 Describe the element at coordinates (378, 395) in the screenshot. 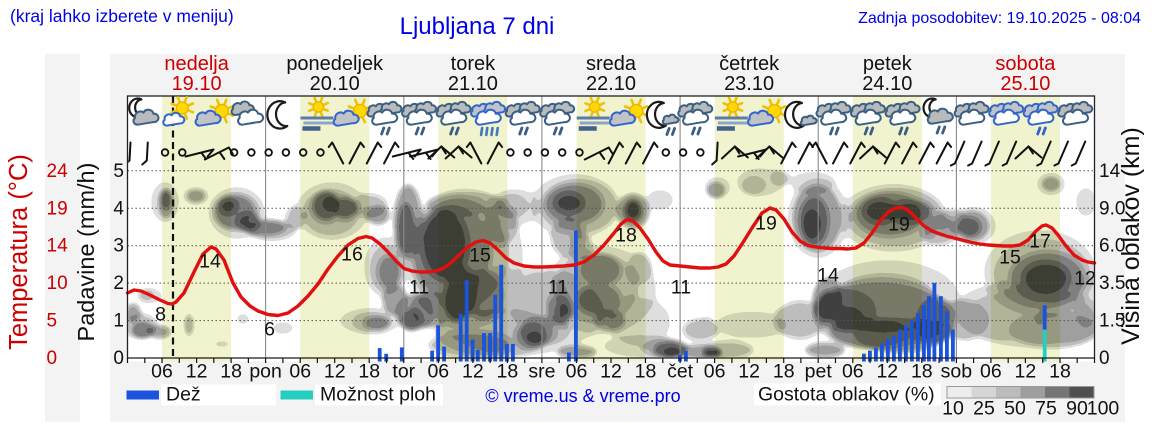

I see `svg-text: Možnost ploh` at that location.